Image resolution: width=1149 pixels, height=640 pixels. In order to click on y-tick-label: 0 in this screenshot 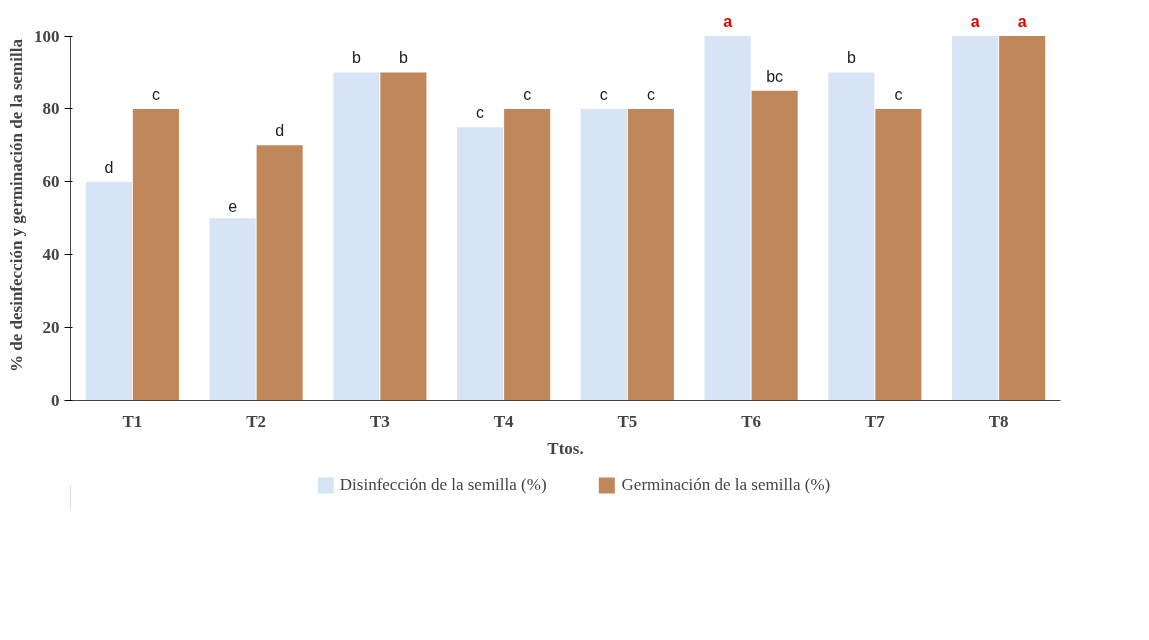, I will do `click(55, 400)`.